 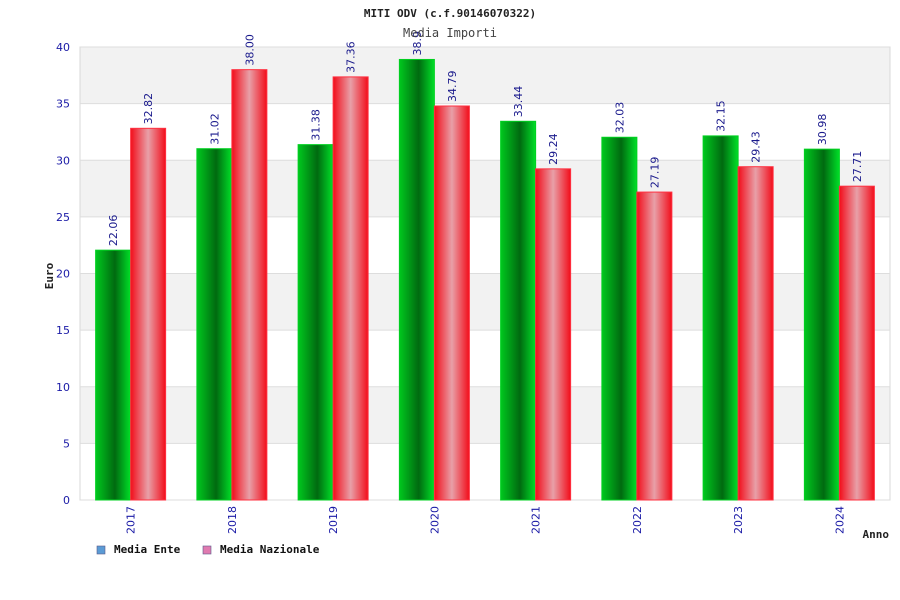 What do you see at coordinates (518, 310) in the screenshot?
I see `bar-media-ente-2021` at bounding box center [518, 310].